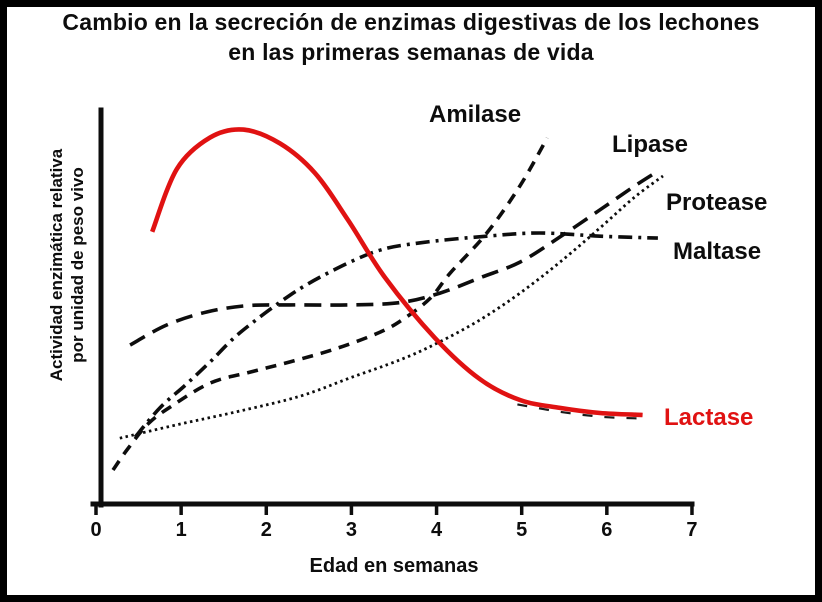  What do you see at coordinates (717, 202) in the screenshot?
I see `protease-curve-label: Protease` at bounding box center [717, 202].